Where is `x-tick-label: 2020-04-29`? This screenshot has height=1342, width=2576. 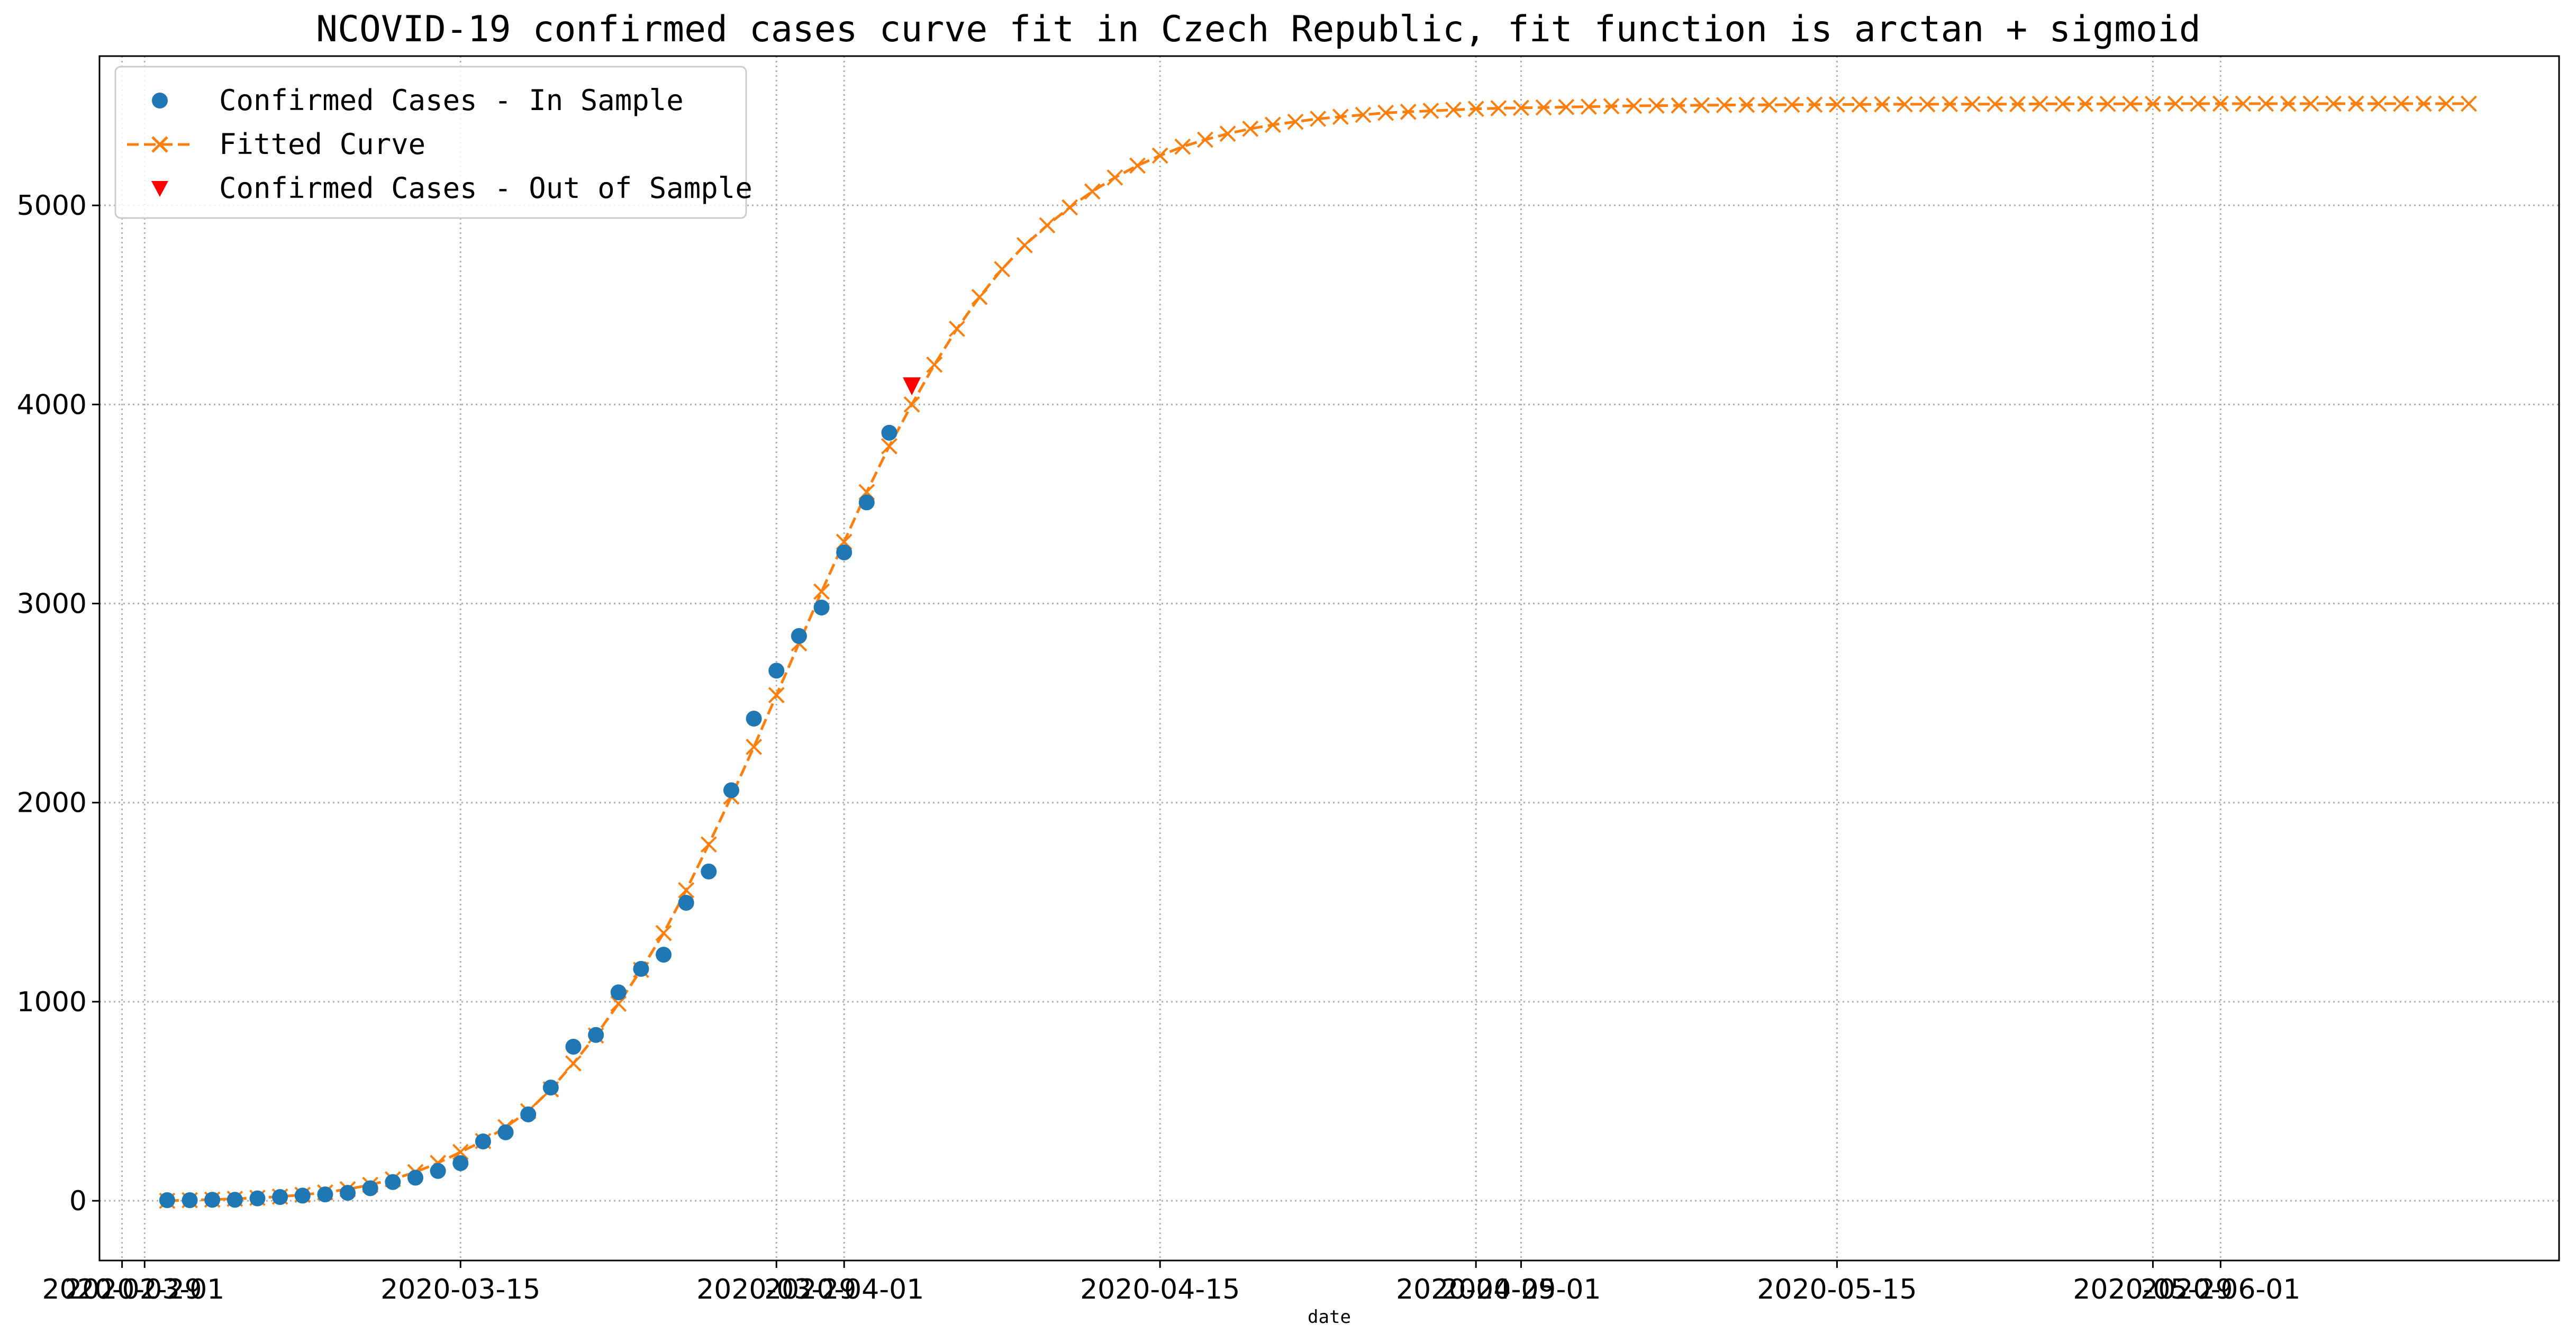 x-tick-label: 2020-04-29 is located at coordinates (1476, 1290).